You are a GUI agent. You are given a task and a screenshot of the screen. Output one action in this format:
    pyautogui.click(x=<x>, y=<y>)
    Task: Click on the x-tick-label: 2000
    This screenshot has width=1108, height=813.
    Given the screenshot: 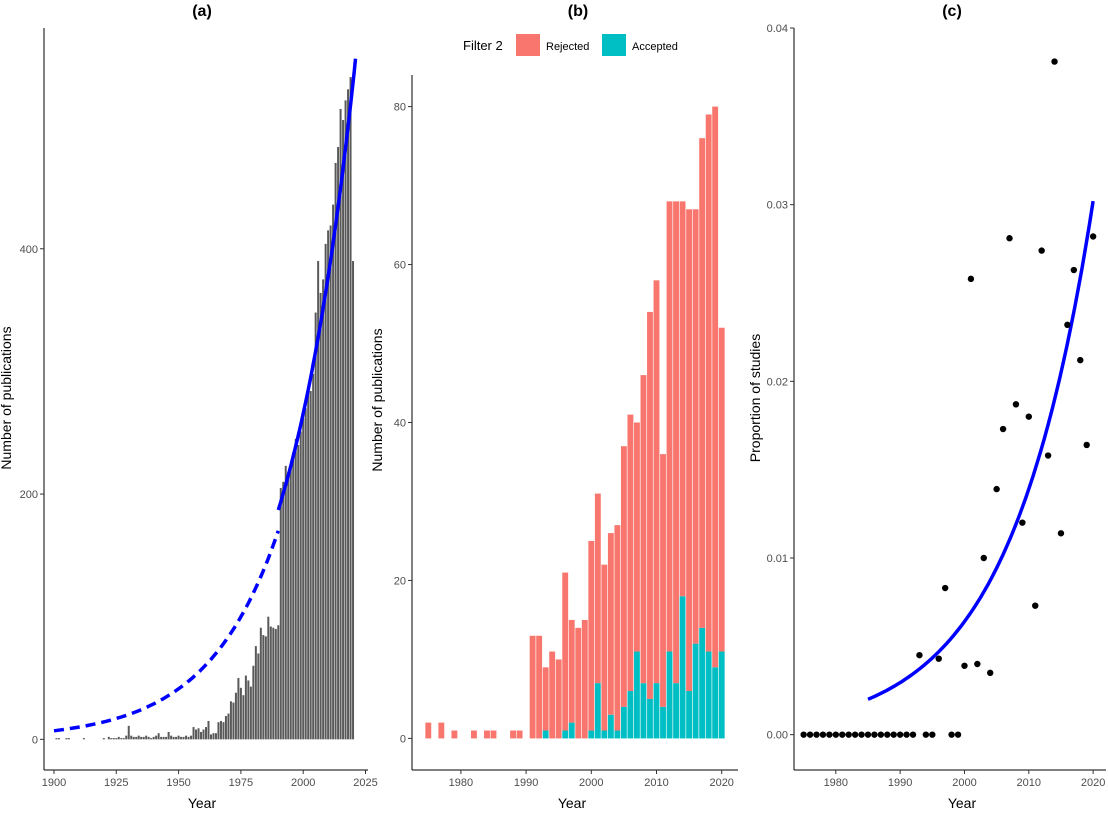 What is the action you would take?
    pyautogui.click(x=303, y=783)
    